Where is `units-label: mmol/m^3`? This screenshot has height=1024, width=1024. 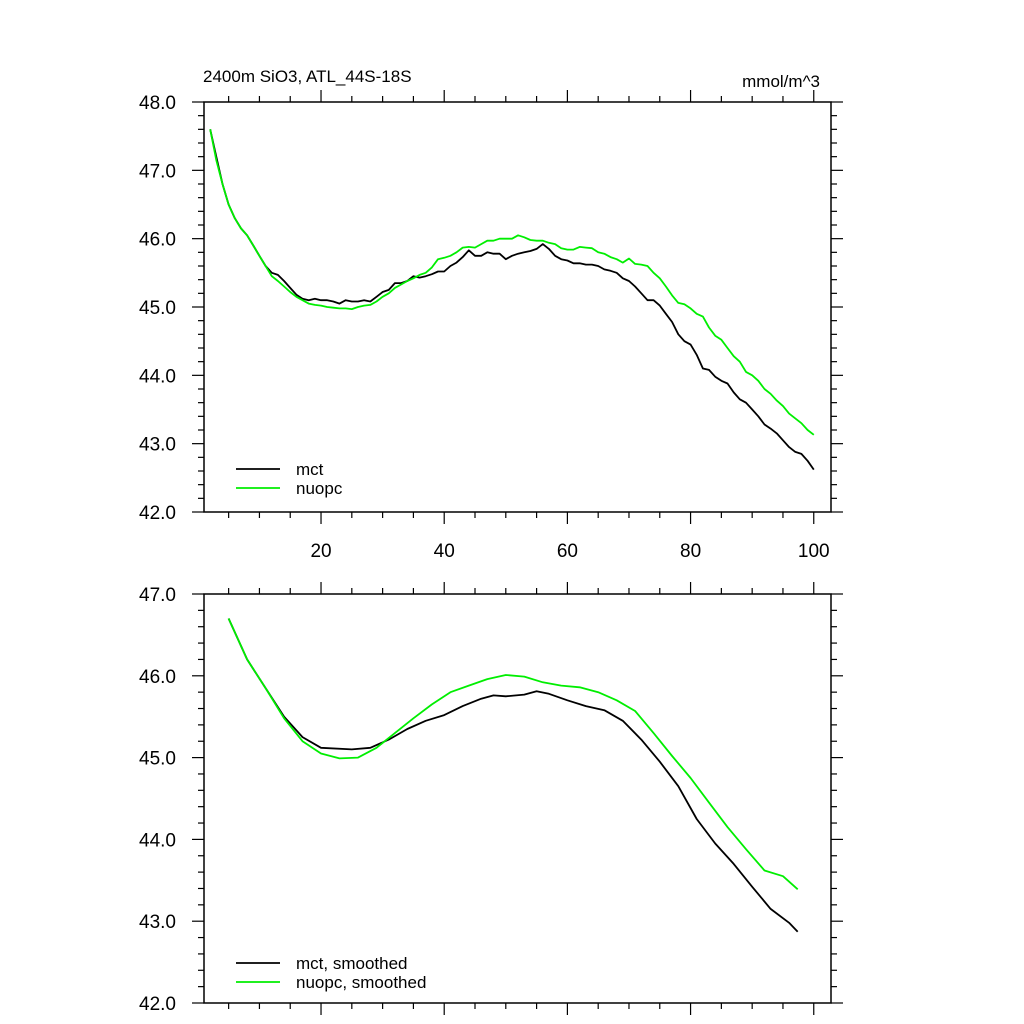 units-label: mmol/m^3 is located at coordinates (781, 81).